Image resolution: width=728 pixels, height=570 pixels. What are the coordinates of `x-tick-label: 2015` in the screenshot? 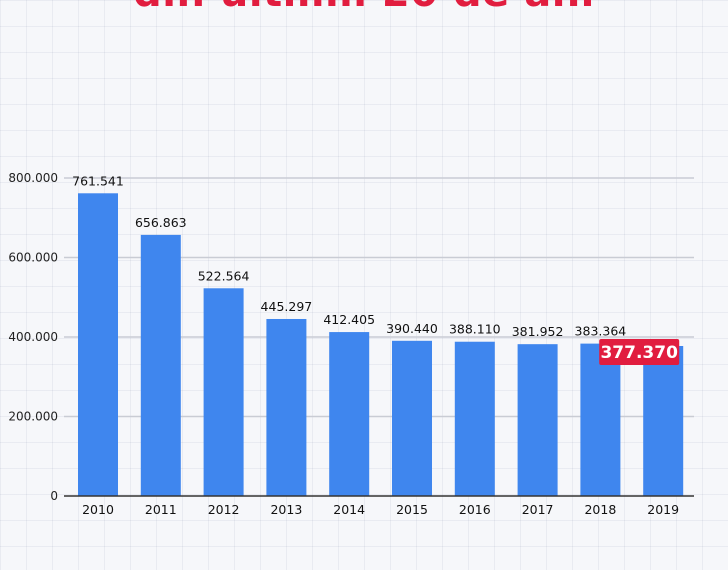 It's located at (412, 509).